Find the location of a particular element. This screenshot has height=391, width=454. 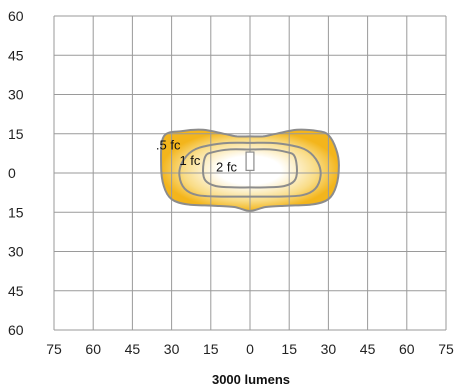

fixture-marker is located at coordinates (250, 161).